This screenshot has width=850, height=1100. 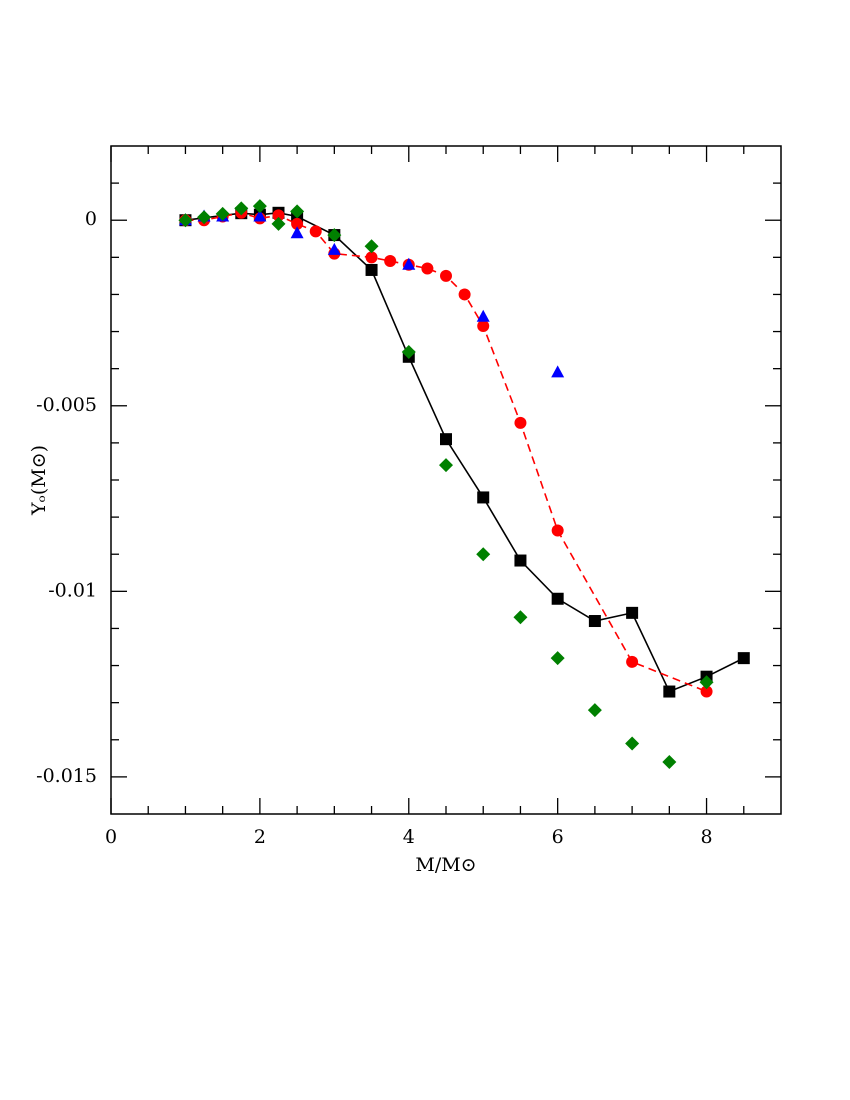 What do you see at coordinates (445, 865) in the screenshot?
I see `x-axis-label: M/M⊙` at bounding box center [445, 865].